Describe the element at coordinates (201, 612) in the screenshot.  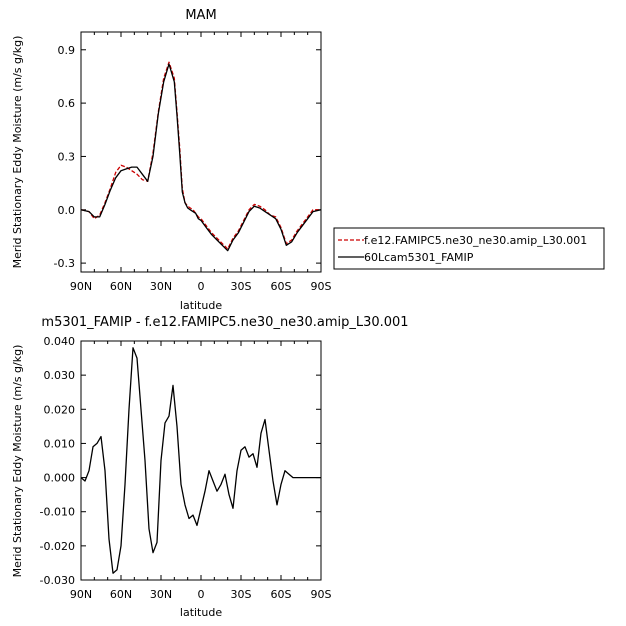
I see `bottom-x-axis-label: latitude` at that location.